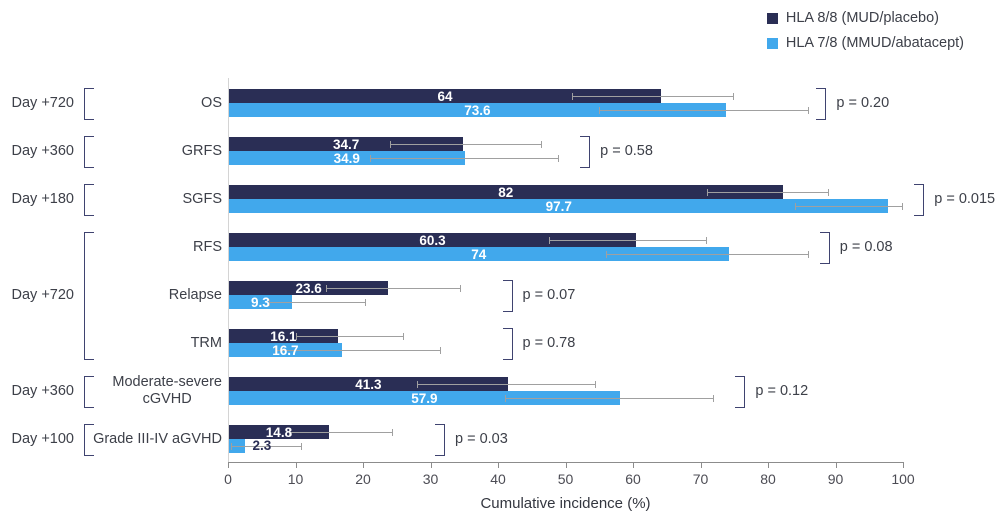 This screenshot has height=532, width=1000. I want to click on p-bracket-sgfs, so click(919, 200).